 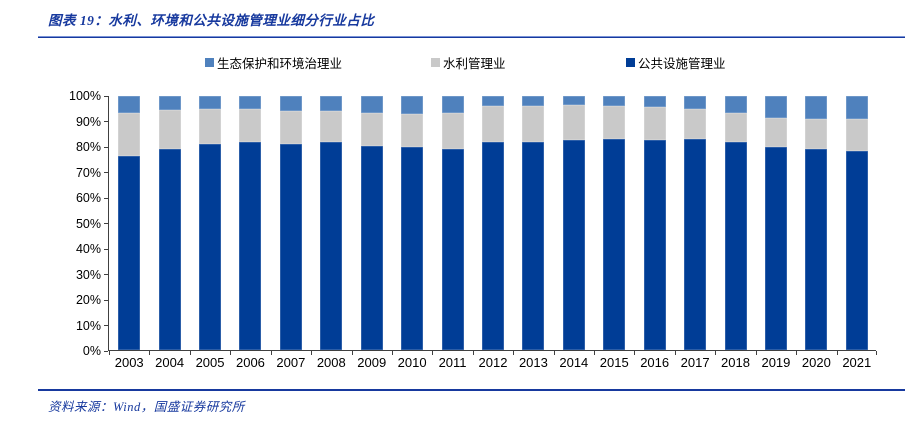 I want to click on stacked-bar-2017, so click(x=695, y=223).